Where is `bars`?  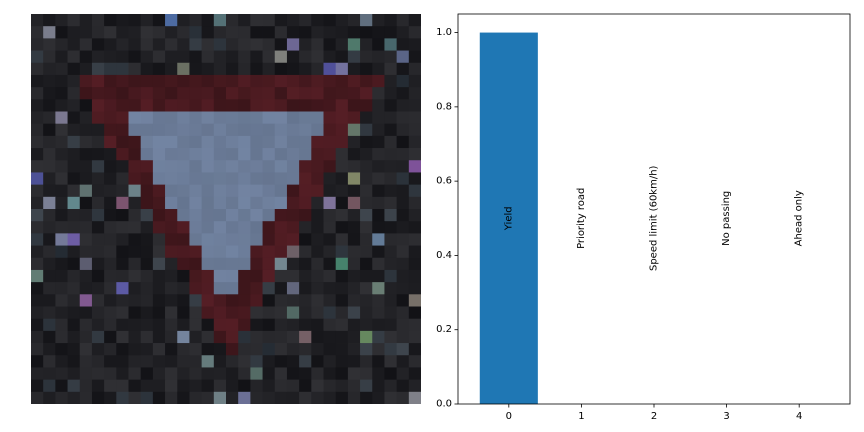 bars is located at coordinates (508, 218).